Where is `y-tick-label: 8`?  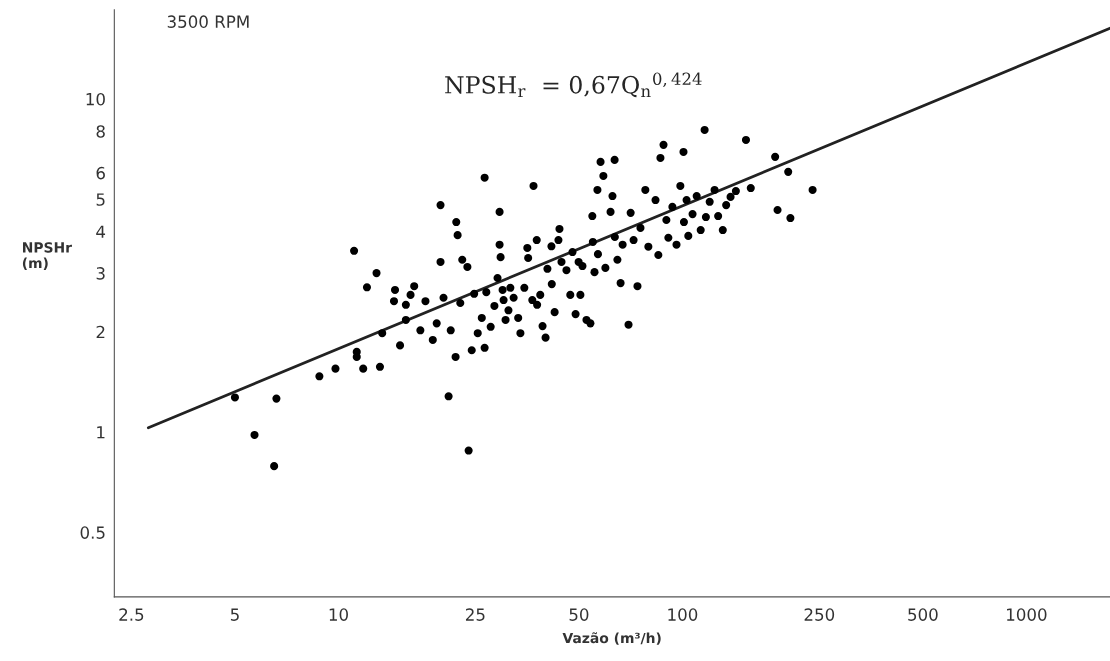 y-tick-label: 8 is located at coordinates (100, 131).